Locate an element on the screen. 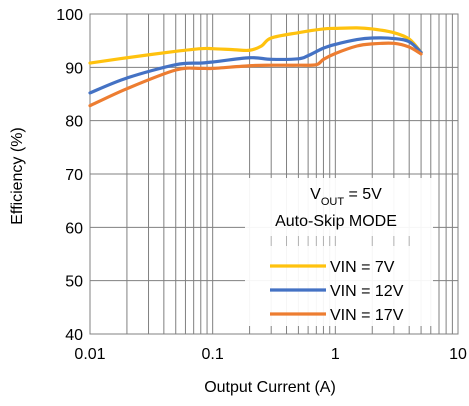 The height and width of the screenshot is (406, 469). y-tick-label: 90 is located at coordinates (74, 68).